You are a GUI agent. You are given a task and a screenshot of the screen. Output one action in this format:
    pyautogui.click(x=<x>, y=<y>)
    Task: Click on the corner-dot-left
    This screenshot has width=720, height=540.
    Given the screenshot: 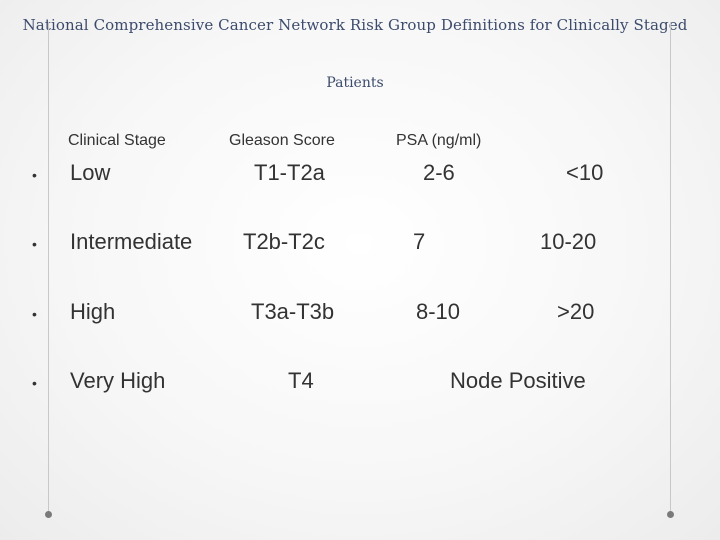 What is the action you would take?
    pyautogui.click(x=48, y=514)
    